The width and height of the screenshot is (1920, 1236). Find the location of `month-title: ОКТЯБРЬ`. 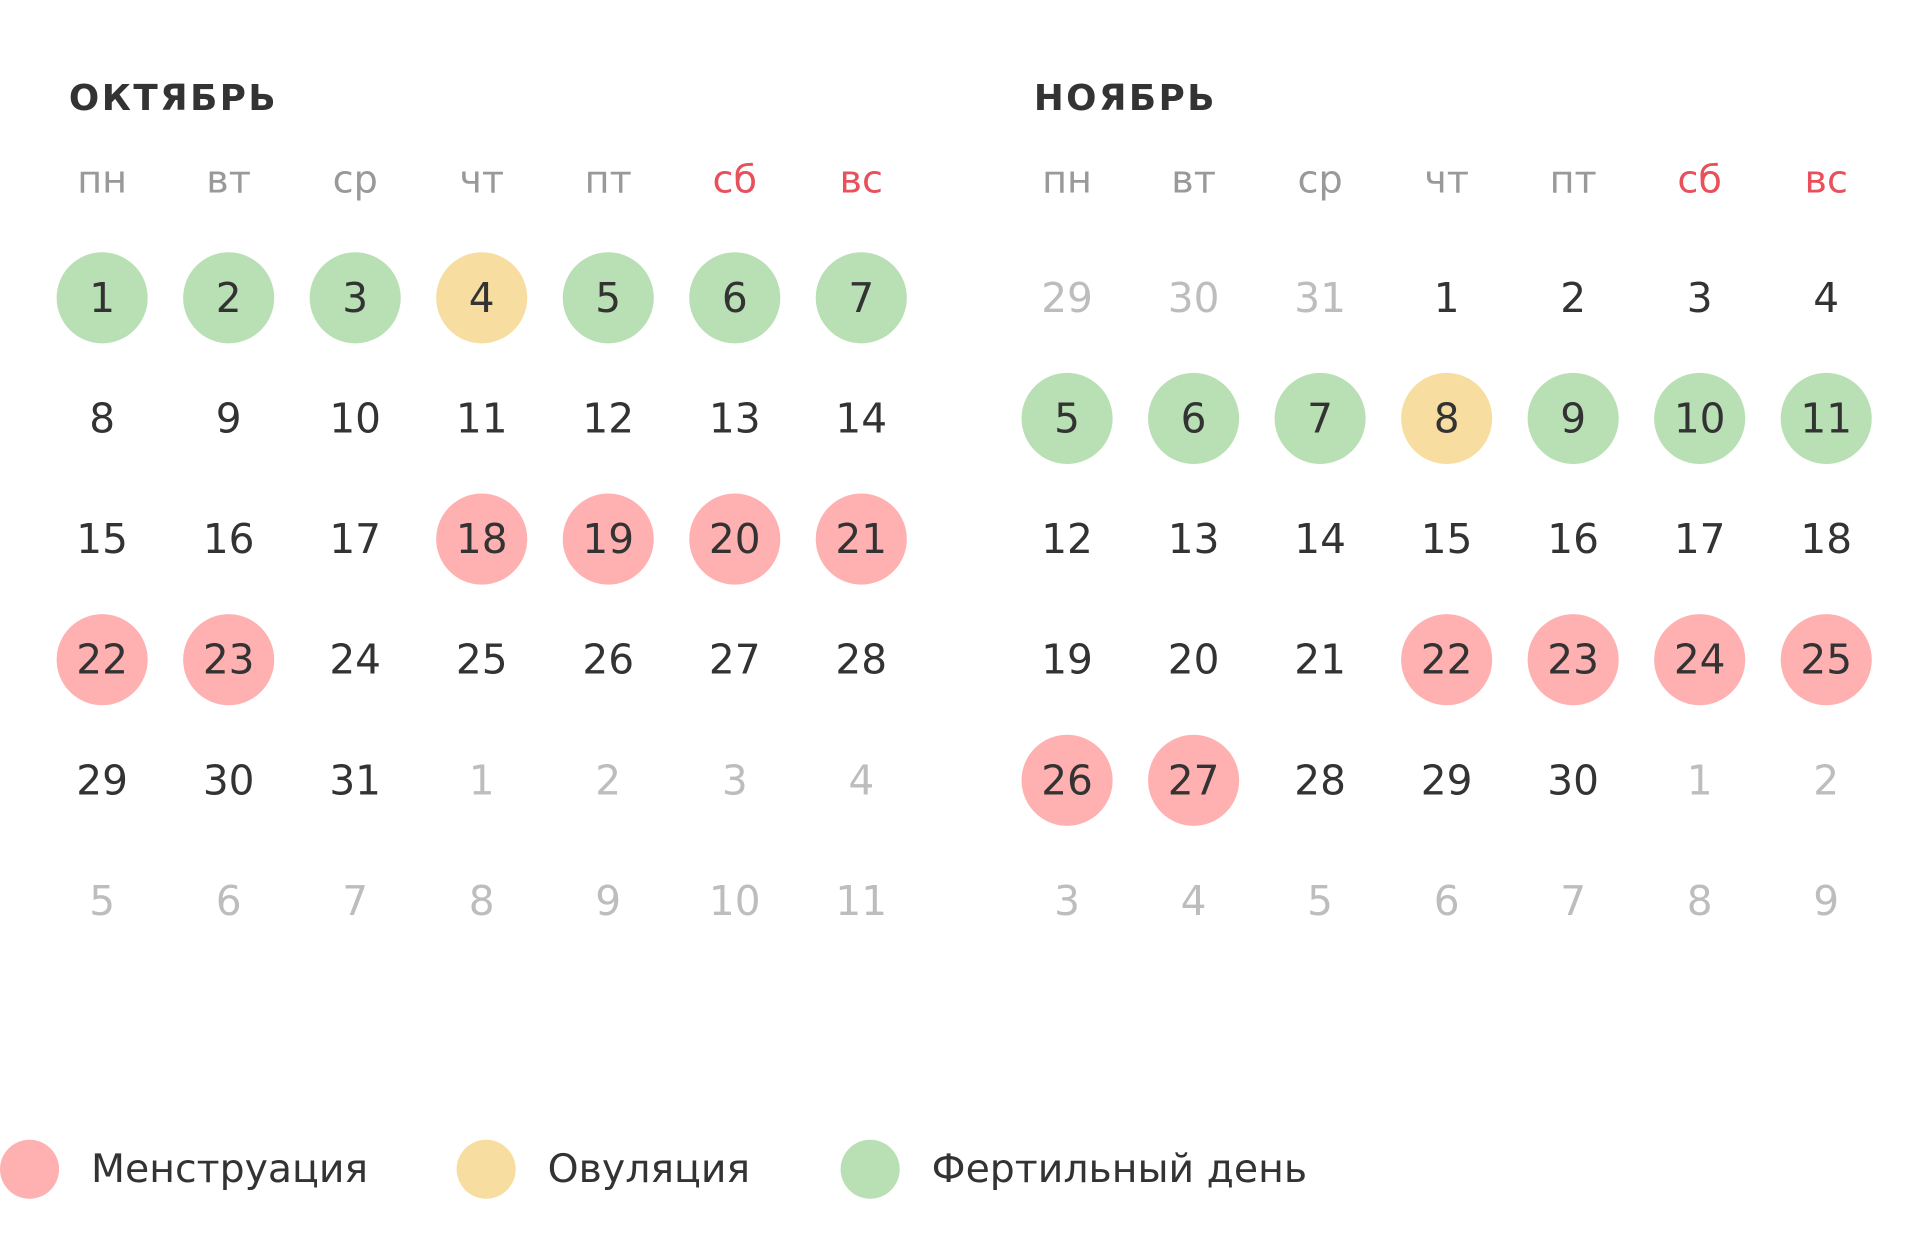

month-title: ОКТЯБРЬ is located at coordinates (173, 98).